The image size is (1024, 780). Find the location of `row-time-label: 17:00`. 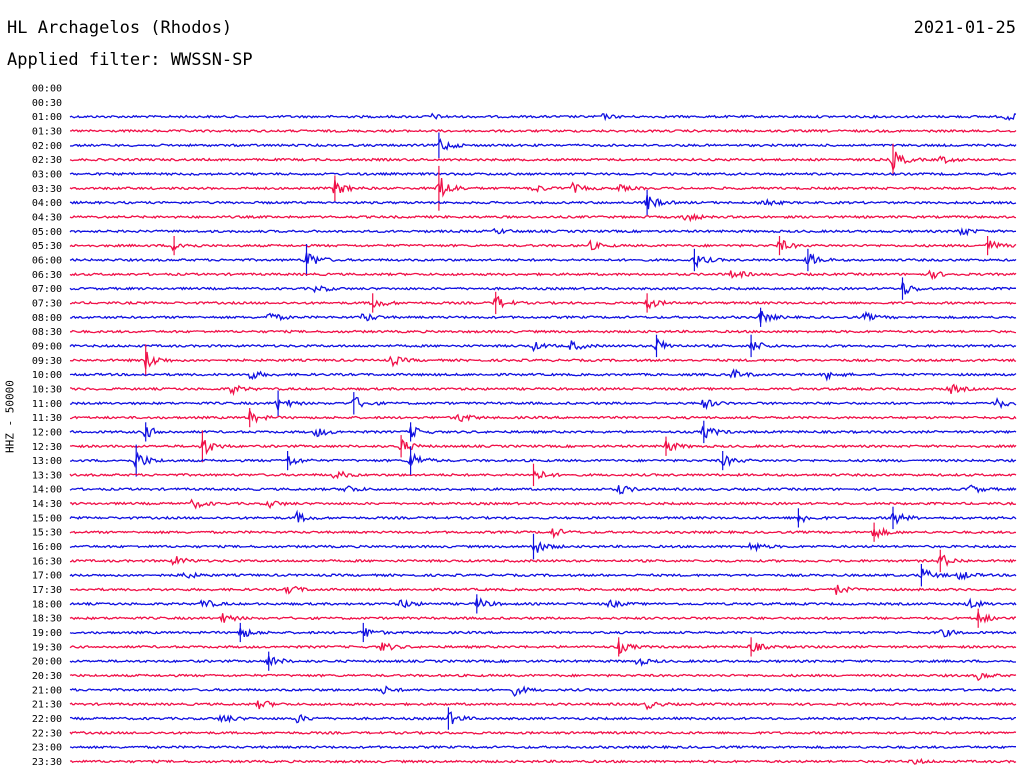

row-time-label: 17:00 is located at coordinates (47, 576).